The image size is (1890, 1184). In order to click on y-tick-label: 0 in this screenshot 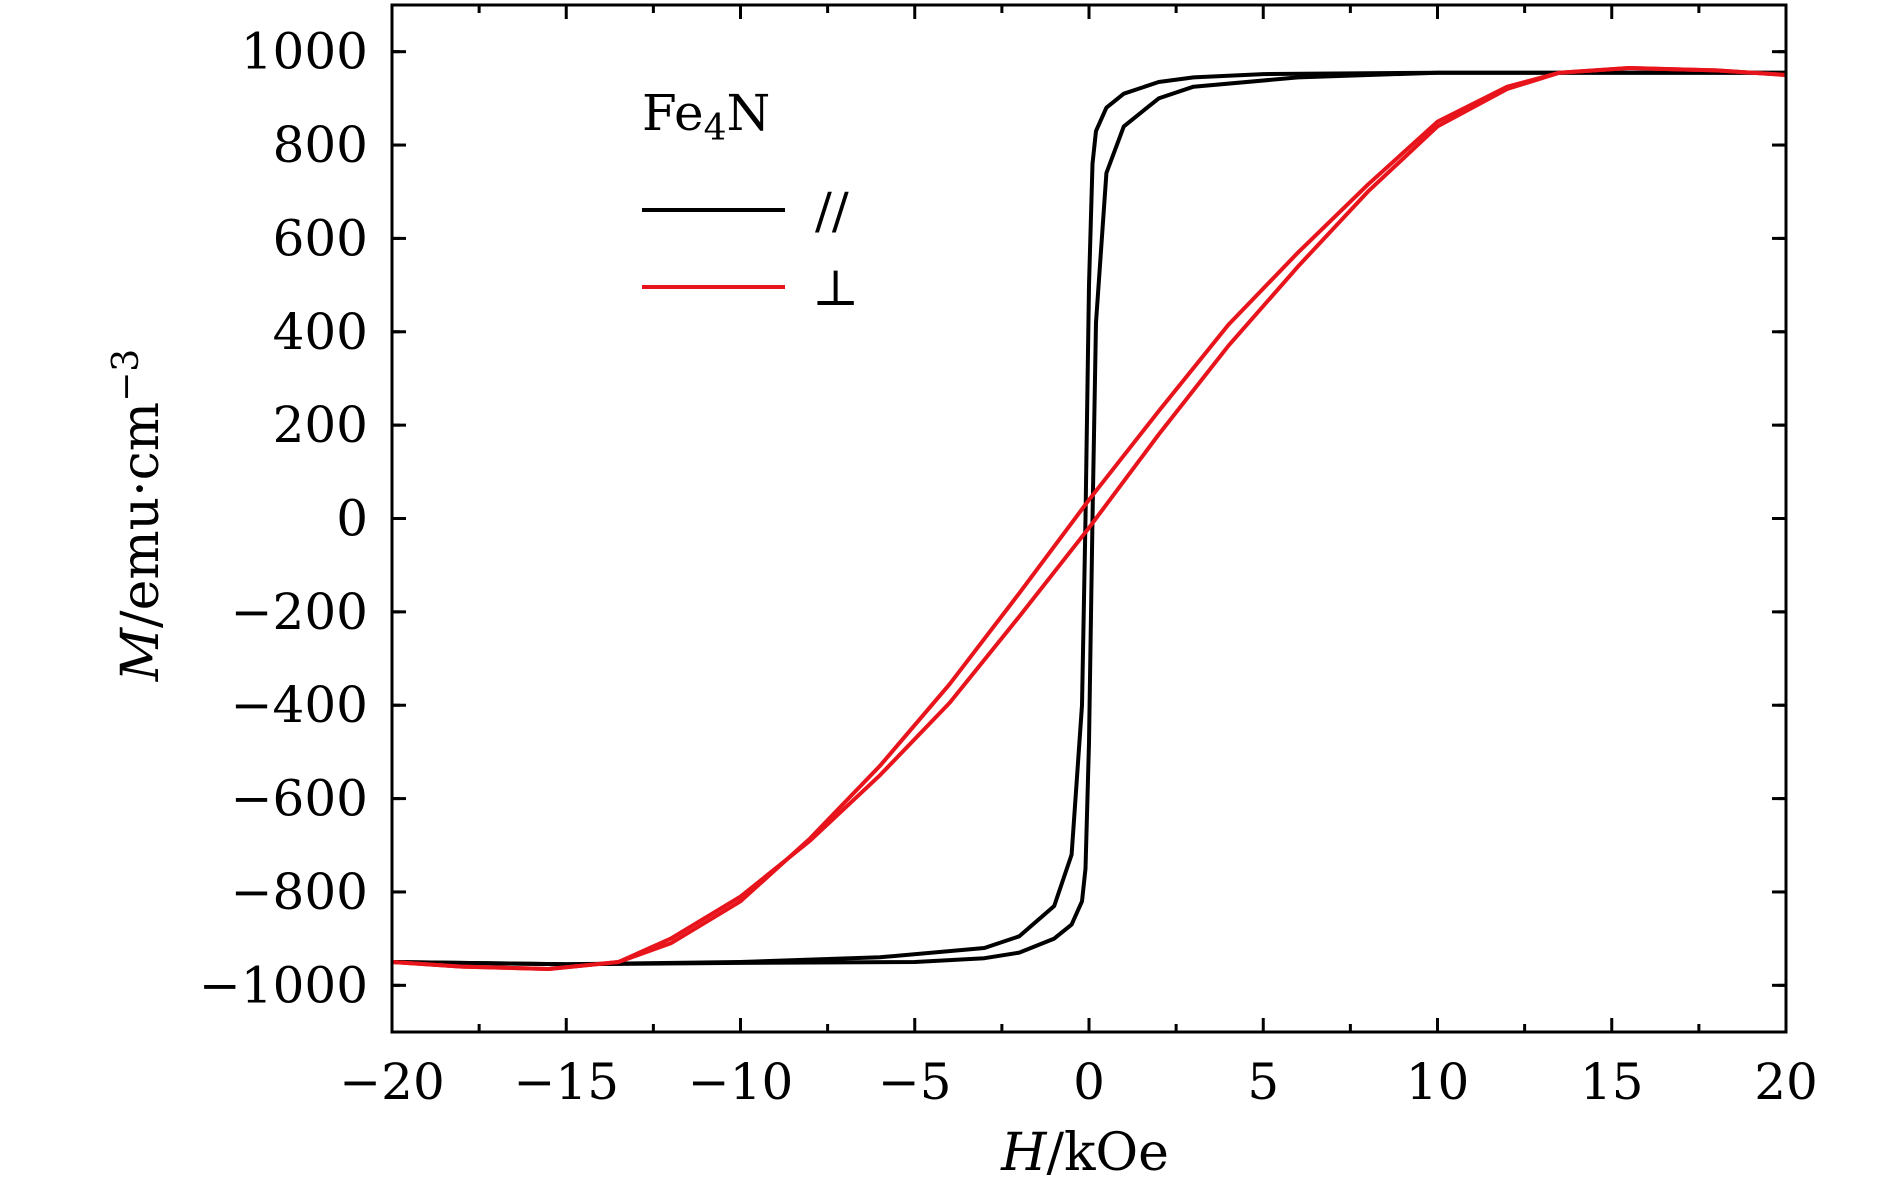, I will do `click(352, 519)`.